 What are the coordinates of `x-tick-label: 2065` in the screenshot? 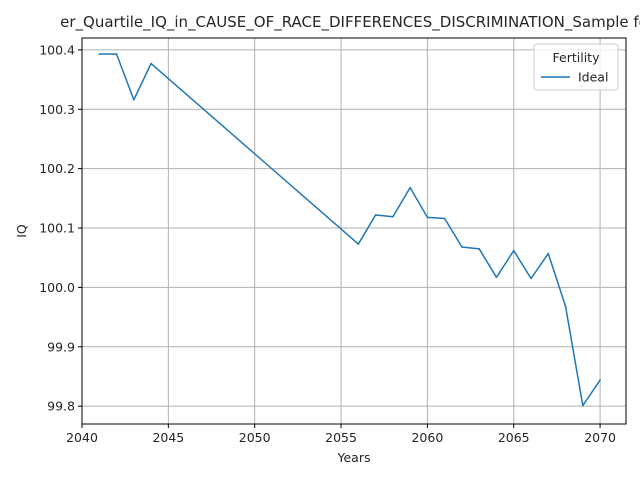 It's located at (514, 437).